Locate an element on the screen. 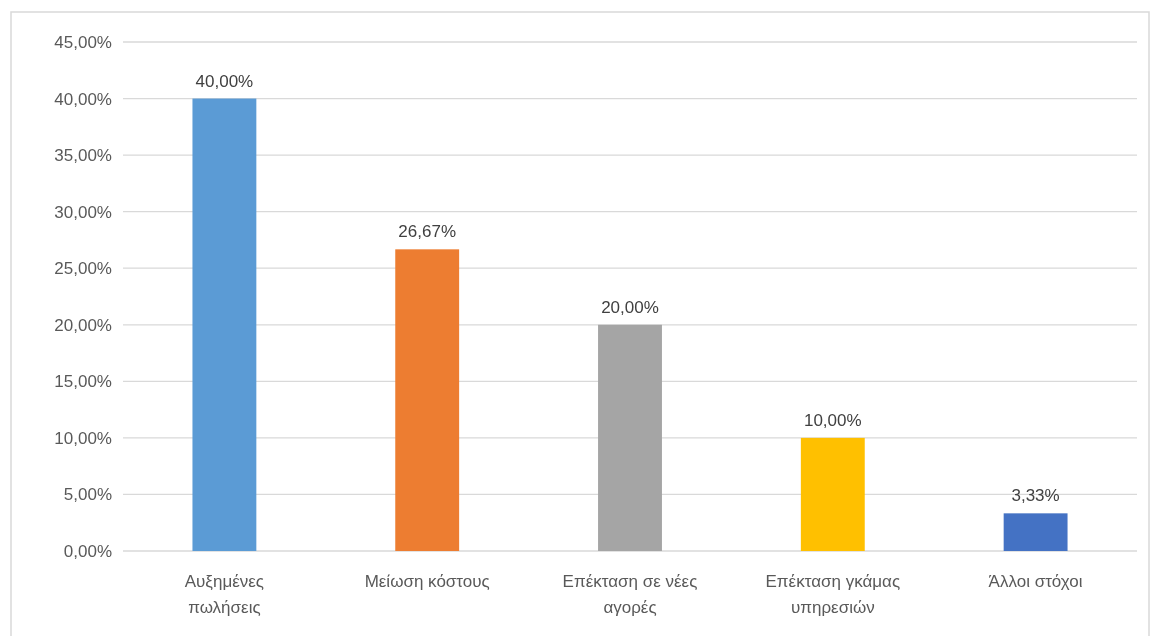 This screenshot has height=636, width=1153. x-tick-label: Επέκταση γκάμας υπηρεσιών is located at coordinates (833, 594).